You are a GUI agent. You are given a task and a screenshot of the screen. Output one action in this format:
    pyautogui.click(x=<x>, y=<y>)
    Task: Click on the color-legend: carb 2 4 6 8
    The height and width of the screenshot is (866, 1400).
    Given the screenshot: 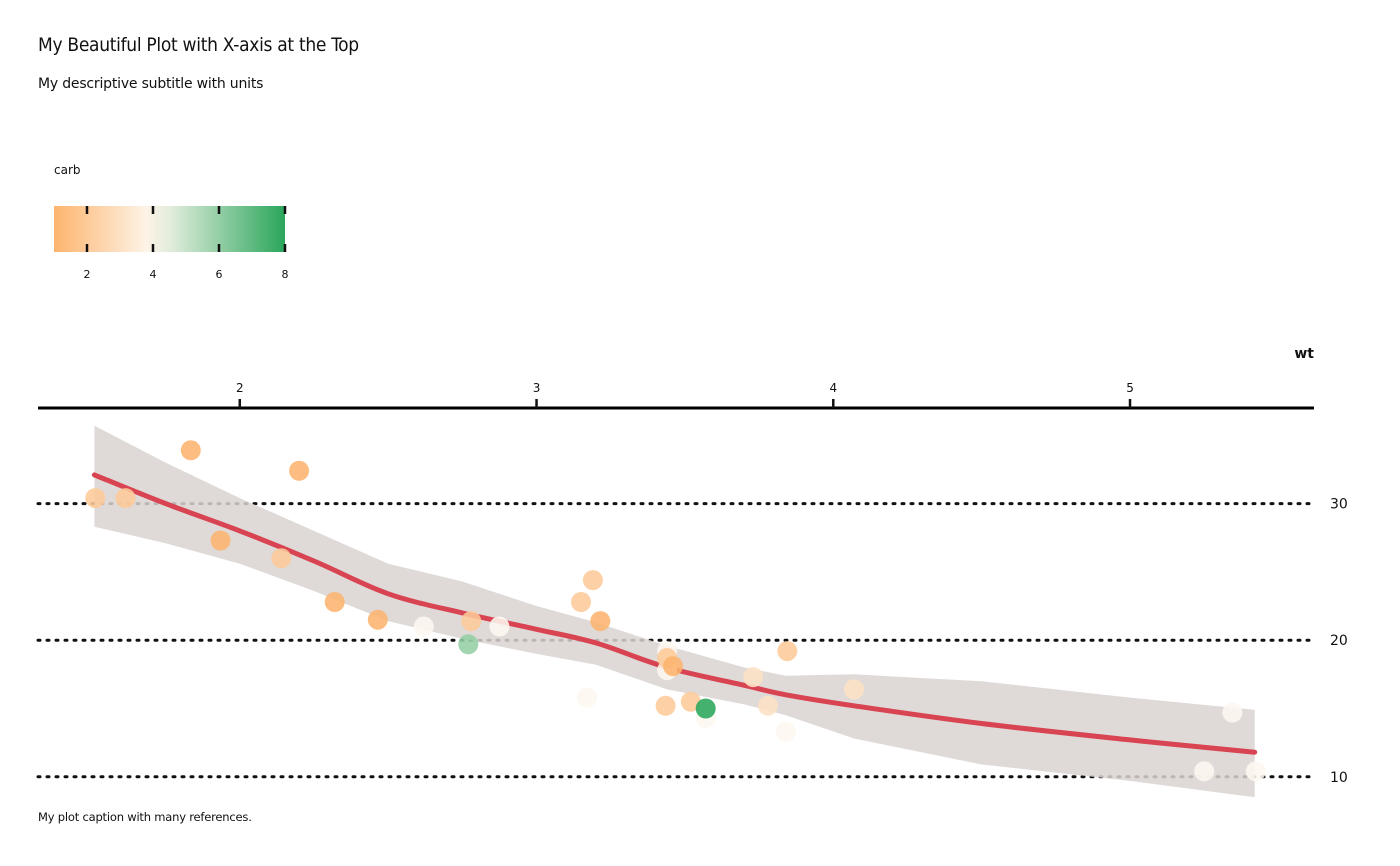 What is the action you would take?
    pyautogui.click(x=171, y=222)
    